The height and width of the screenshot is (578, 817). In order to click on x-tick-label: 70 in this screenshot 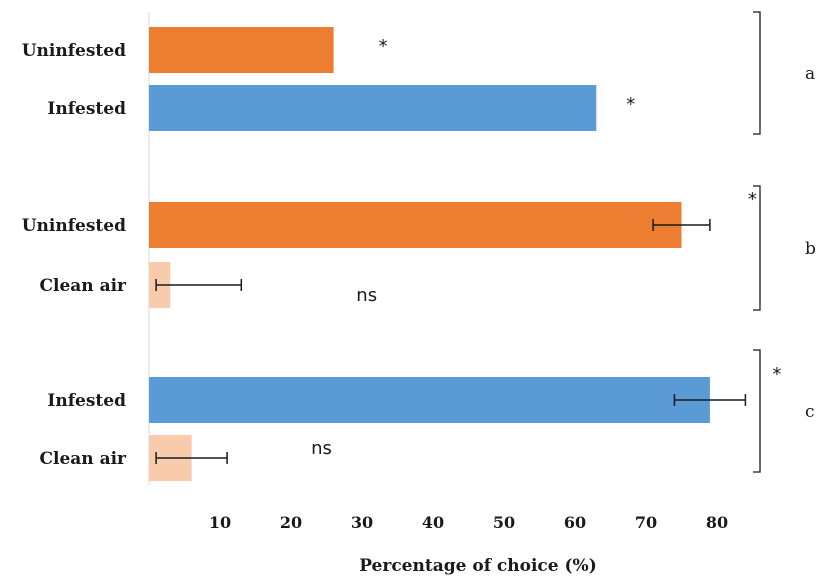, I will do `click(646, 522)`.